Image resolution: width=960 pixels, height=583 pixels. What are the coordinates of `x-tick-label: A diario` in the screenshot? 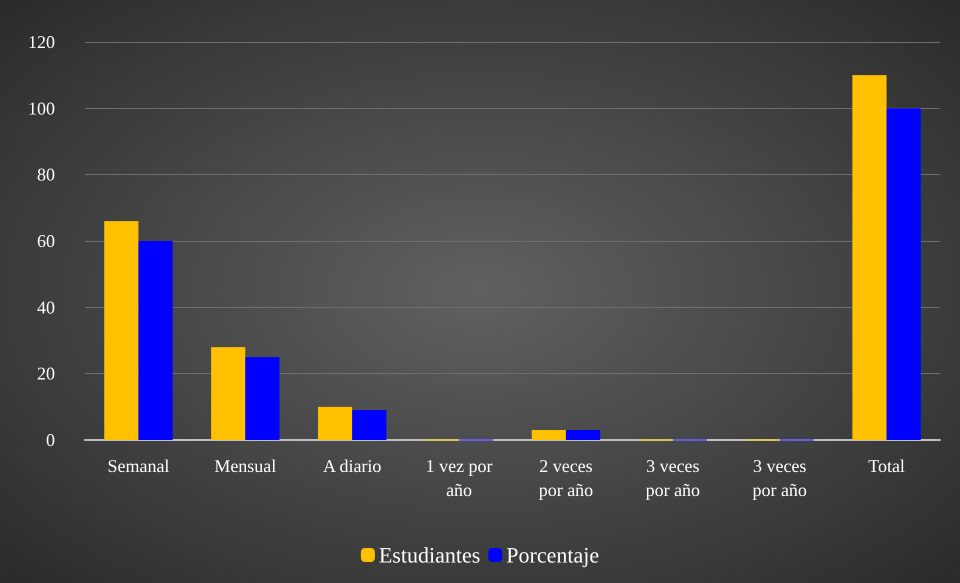 It's located at (352, 466).